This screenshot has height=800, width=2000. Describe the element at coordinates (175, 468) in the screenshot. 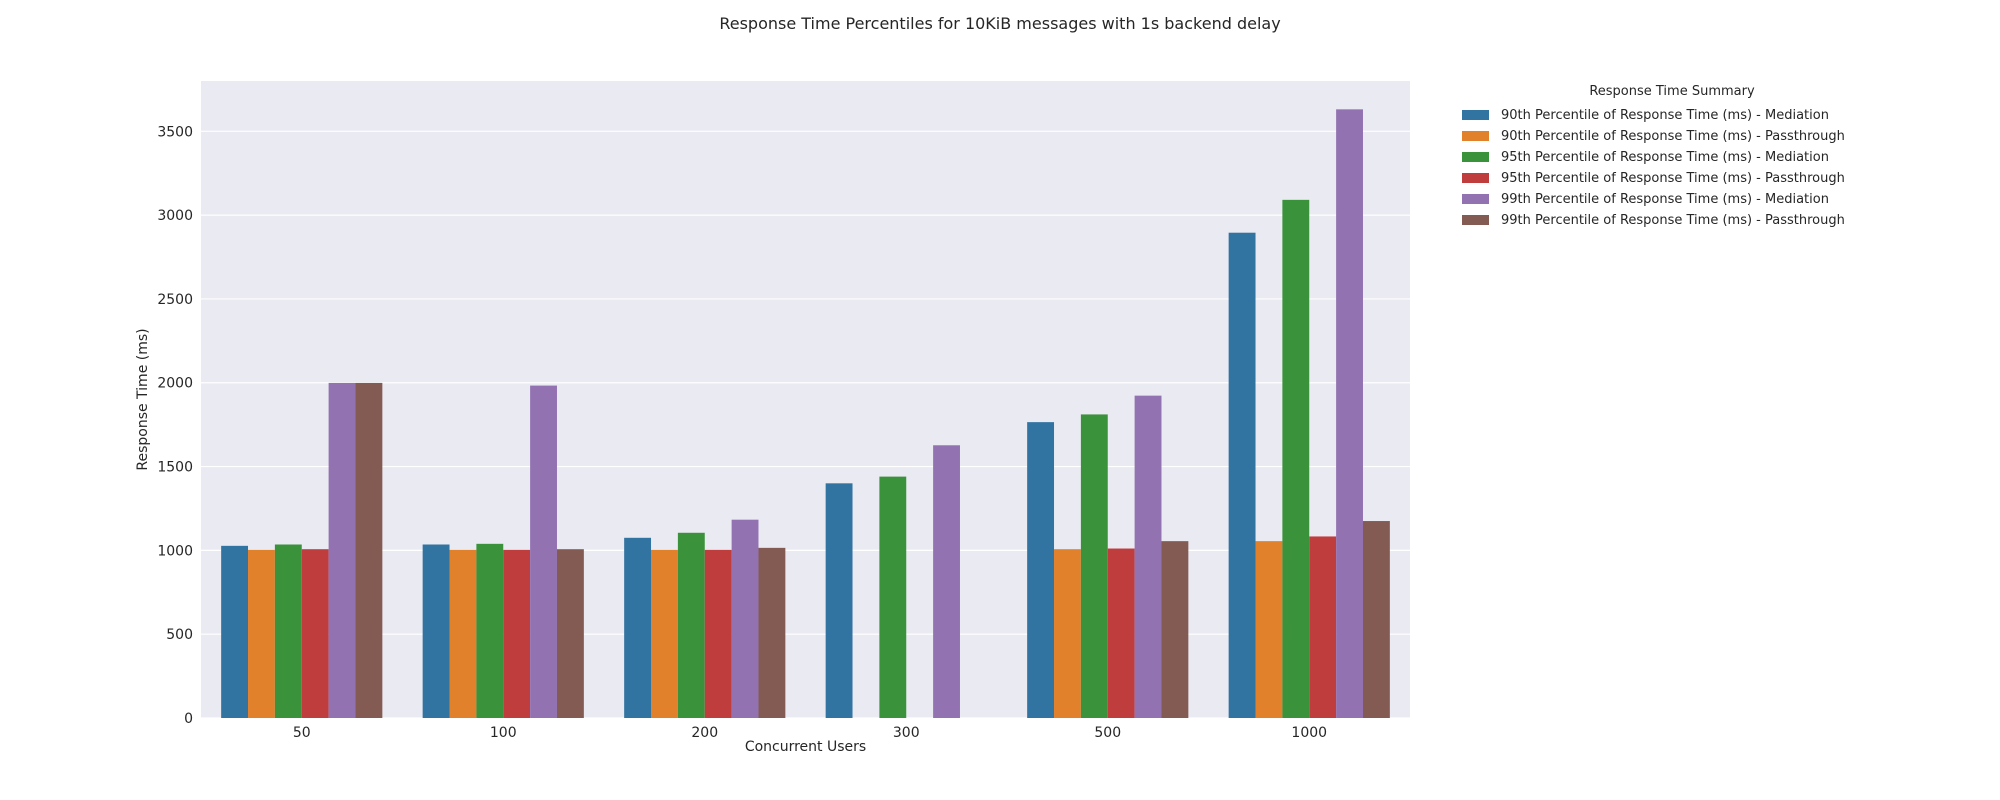

I see `y-tick-label: 1500` at that location.